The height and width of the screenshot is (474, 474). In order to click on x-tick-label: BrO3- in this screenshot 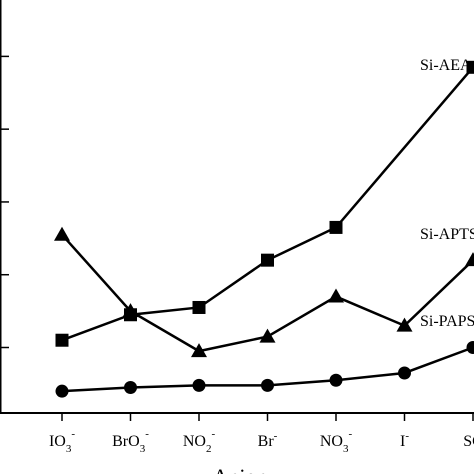, I will do `click(130, 441)`.